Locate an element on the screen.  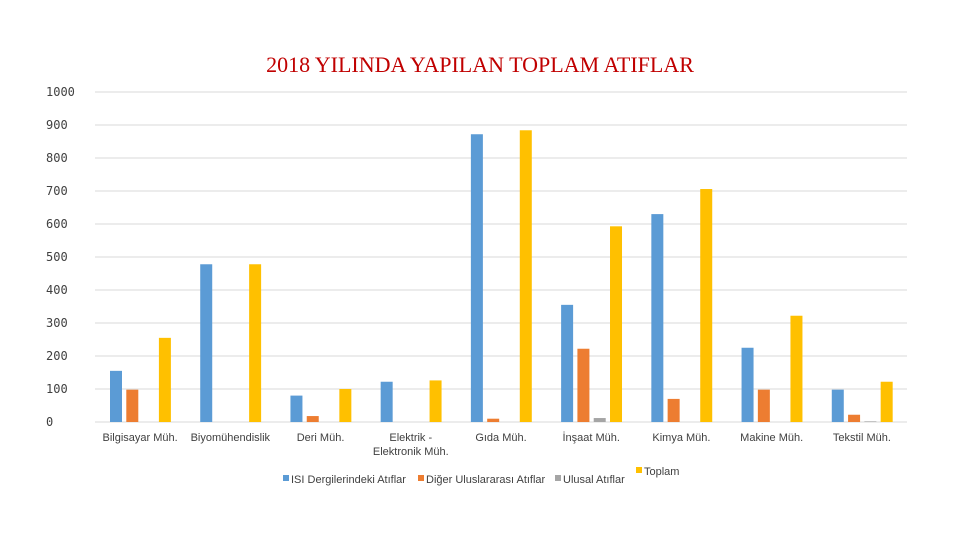
y-tick-label: 100 is located at coordinates (57, 389).